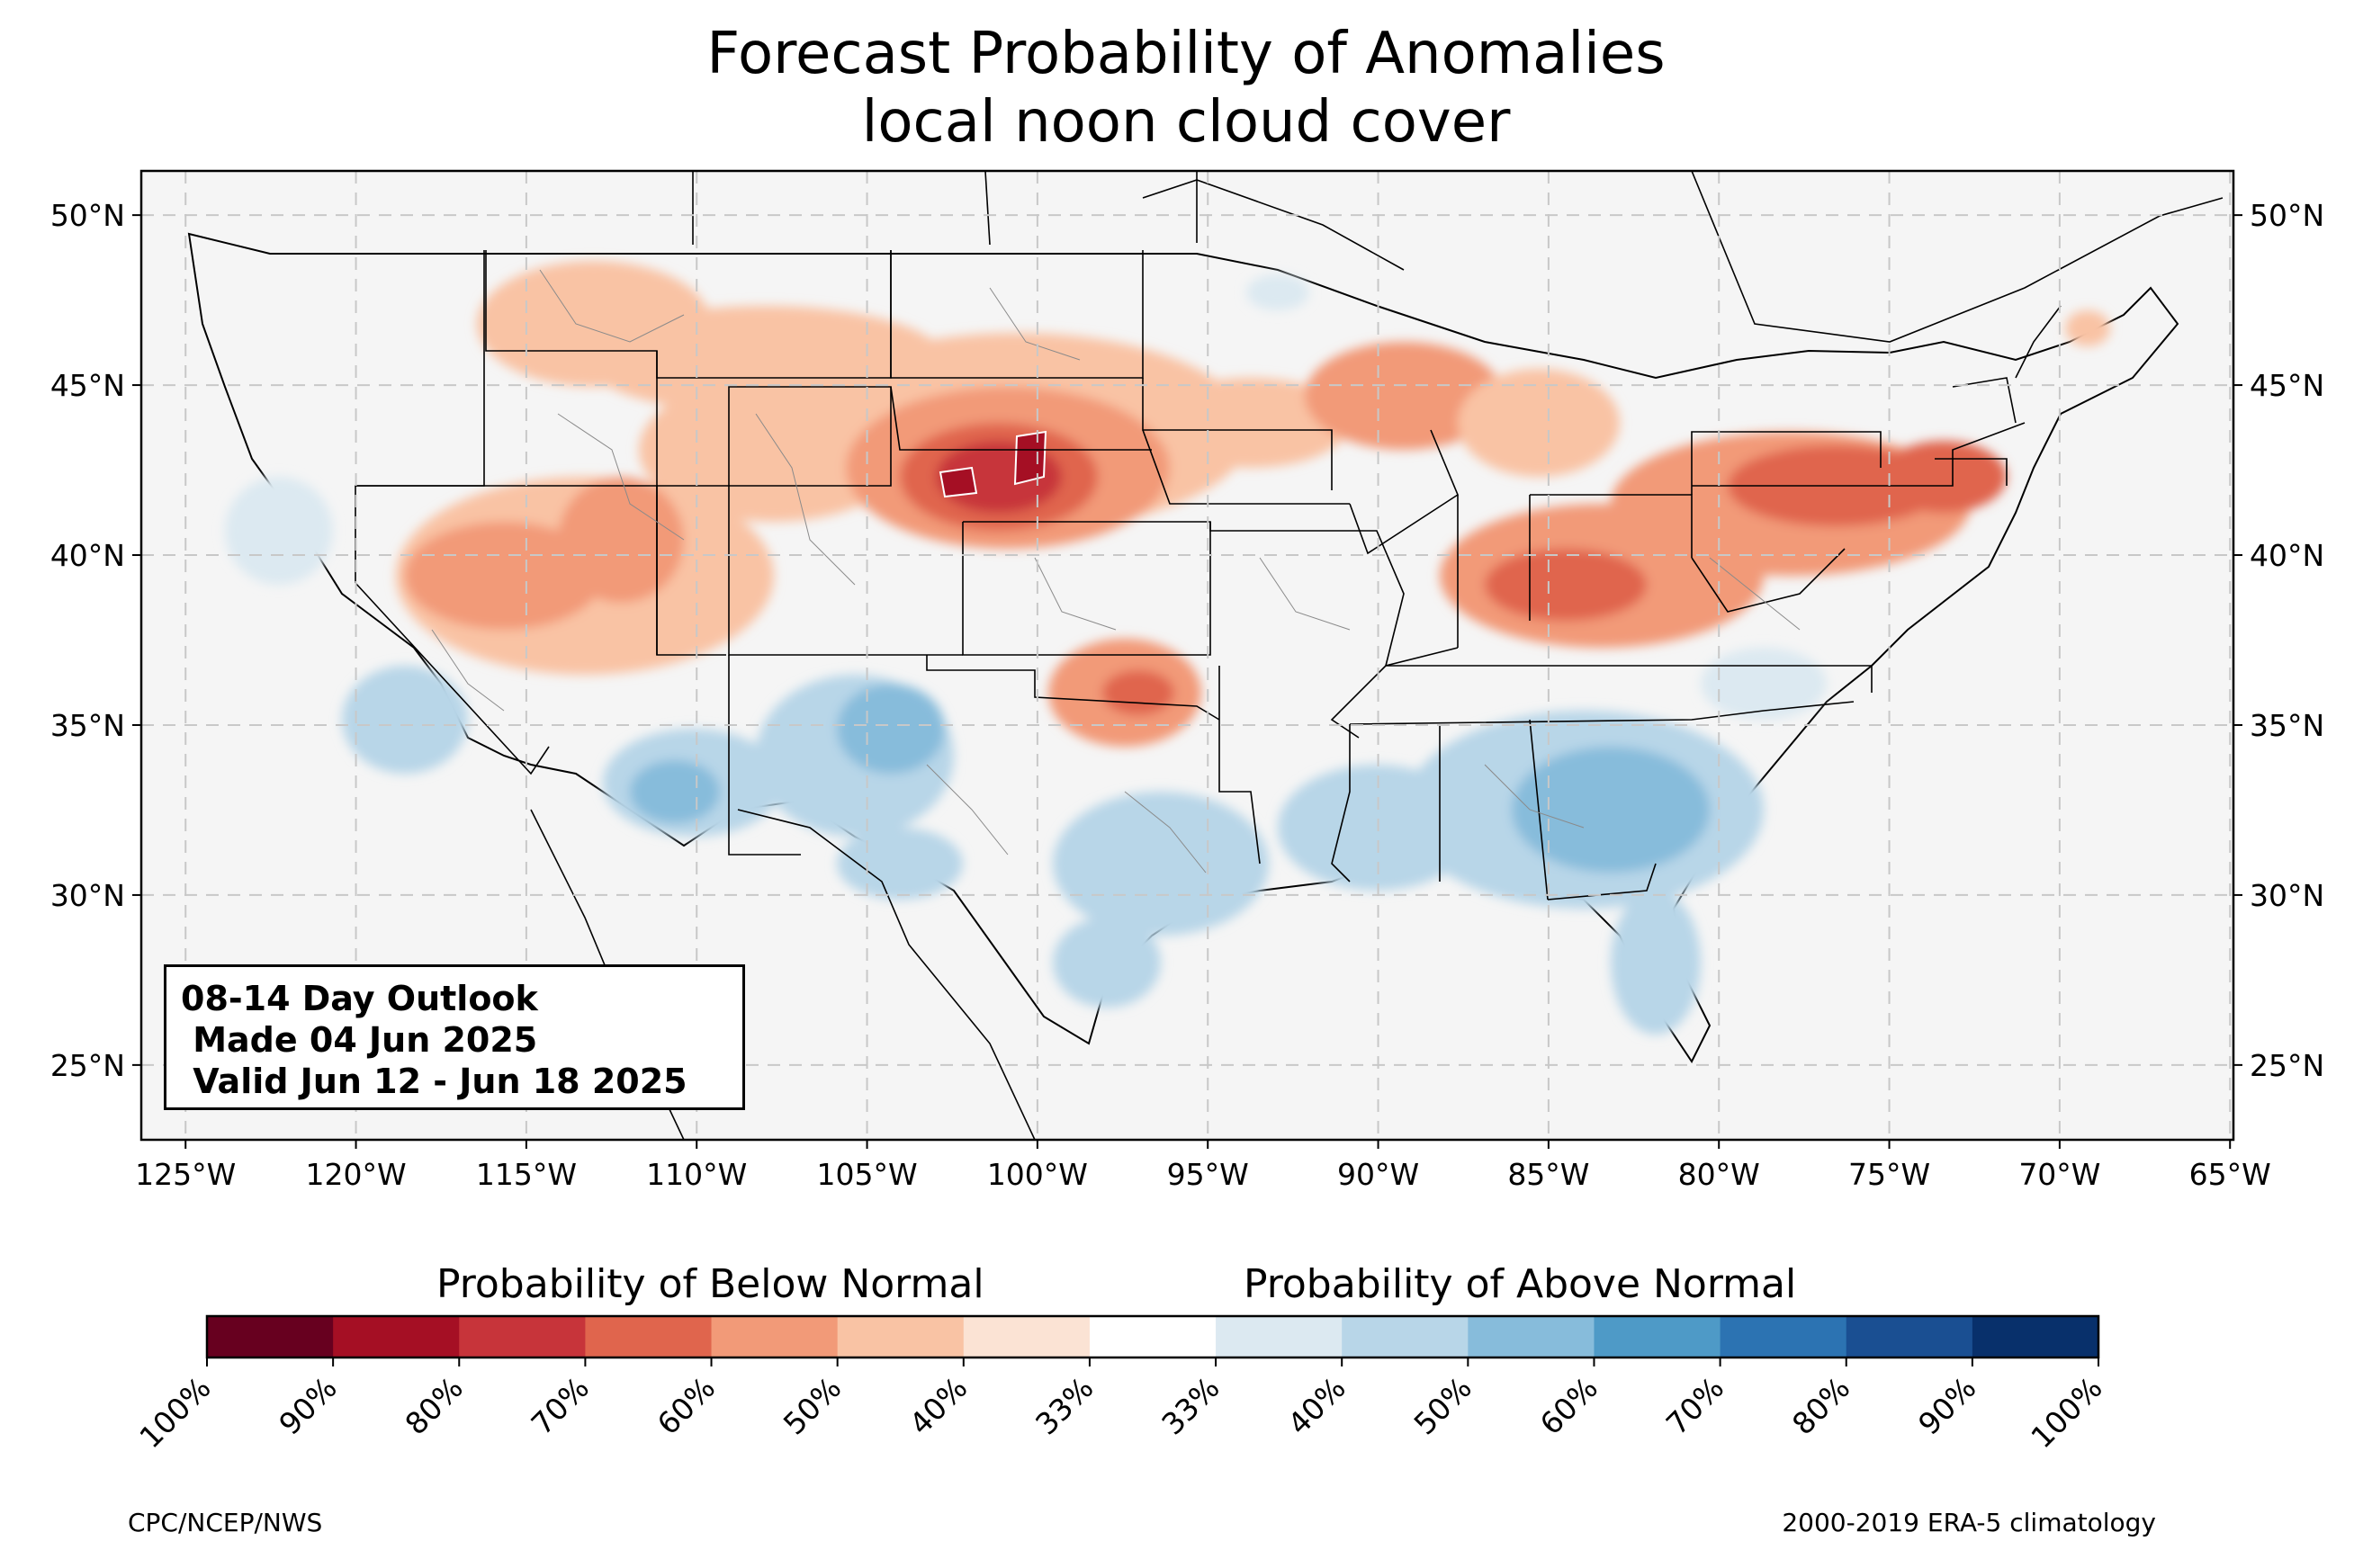  Describe the element at coordinates (526, 1174) in the screenshot. I see `lon-tick-label: 115°W` at that location.